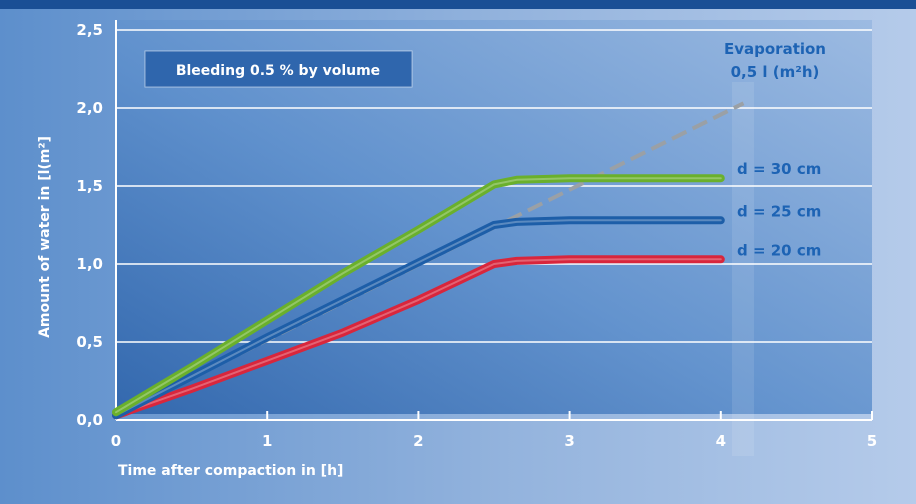 This screenshot has width=916, height=504. Describe the element at coordinates (45, 237) in the screenshot. I see `y-axis-title: Amount of water in [l(m²]` at that location.